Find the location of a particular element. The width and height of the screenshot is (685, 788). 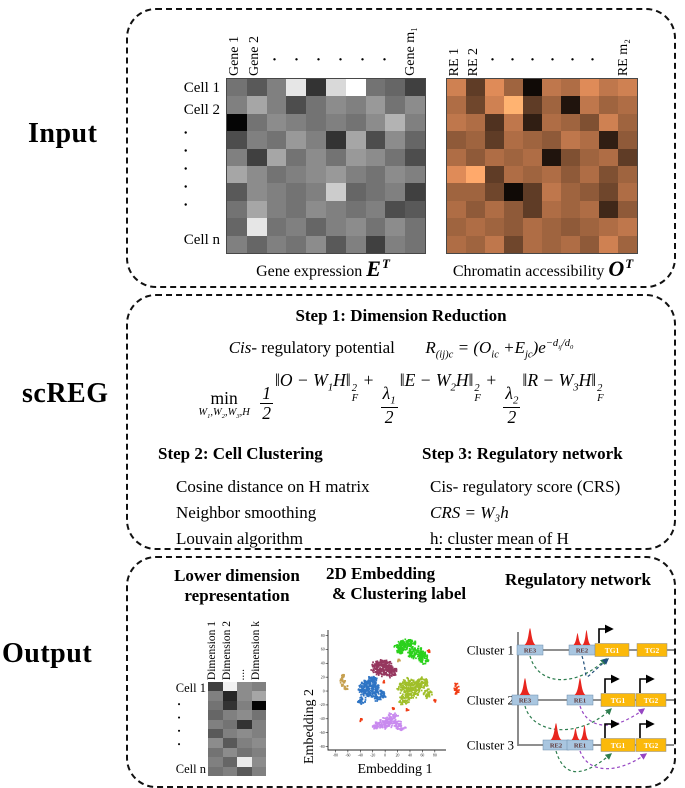

gene-expression-caption: Gene expression ET is located at coordinates (323, 269).